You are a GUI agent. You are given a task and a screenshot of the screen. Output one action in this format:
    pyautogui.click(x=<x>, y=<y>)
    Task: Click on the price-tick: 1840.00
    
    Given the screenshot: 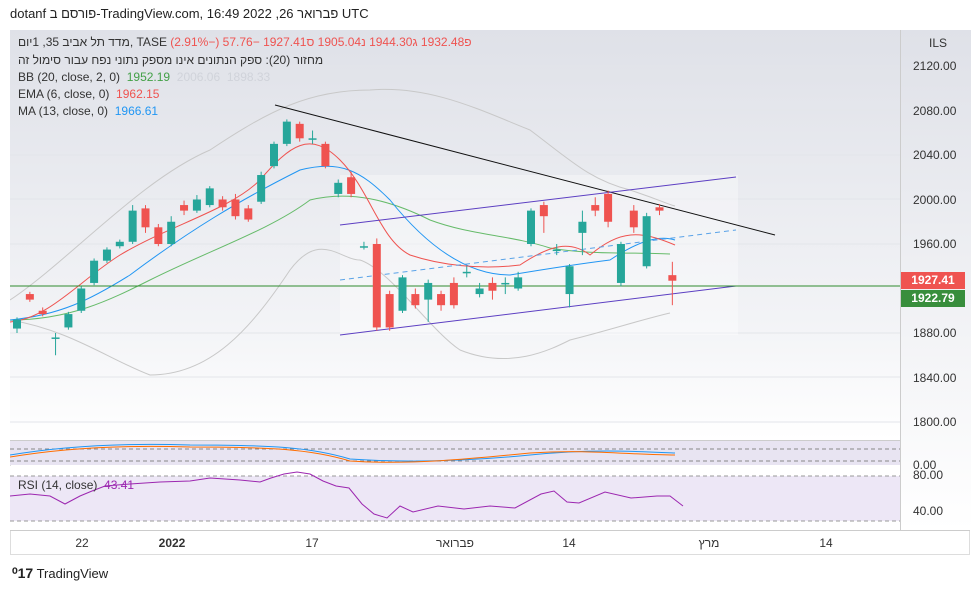 What is the action you would take?
    pyautogui.click(x=935, y=378)
    